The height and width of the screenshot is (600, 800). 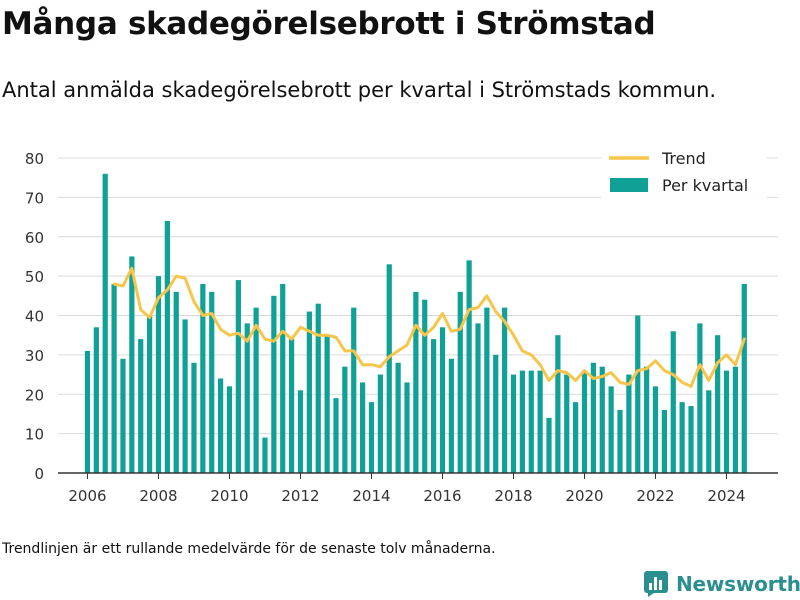 I want to click on legend-bar-swatch, so click(x=629, y=185).